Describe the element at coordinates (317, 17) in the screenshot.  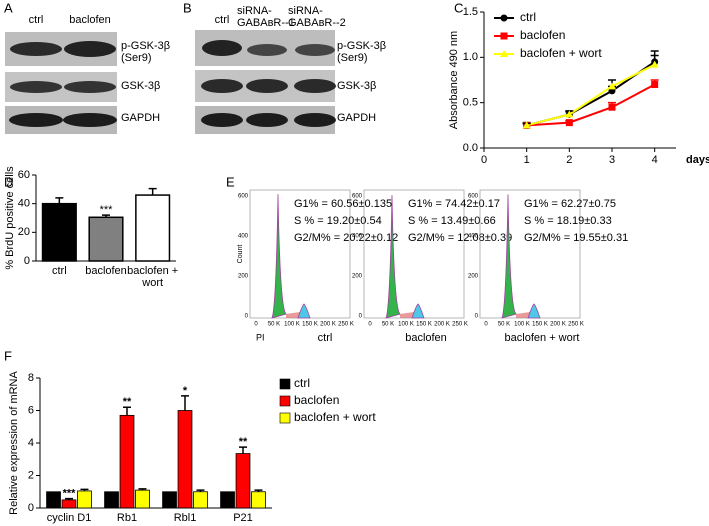
I see `lane-label: siRNA-GABAʙR--2` at that location.